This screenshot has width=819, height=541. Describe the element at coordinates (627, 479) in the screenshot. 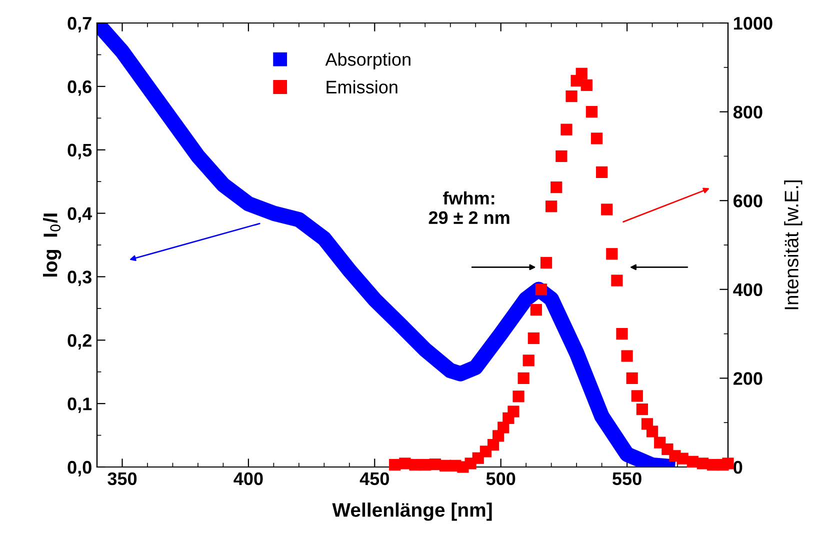

I see `x-tick-label: 550` at that location.